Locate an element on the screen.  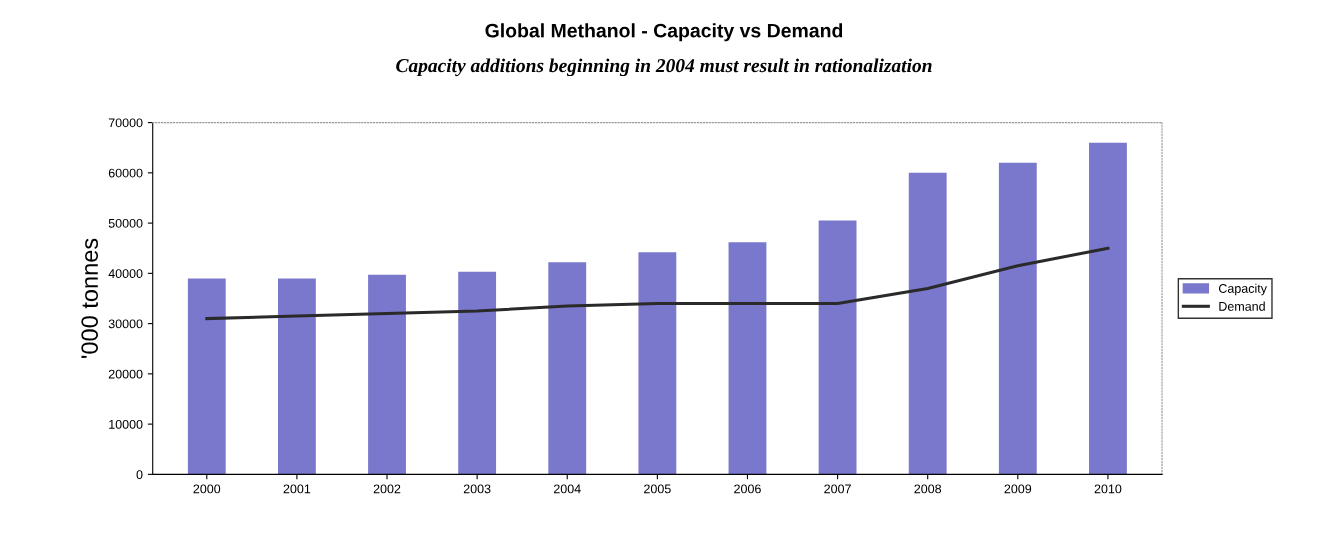
x-tick-label: 2000 is located at coordinates (207, 489).